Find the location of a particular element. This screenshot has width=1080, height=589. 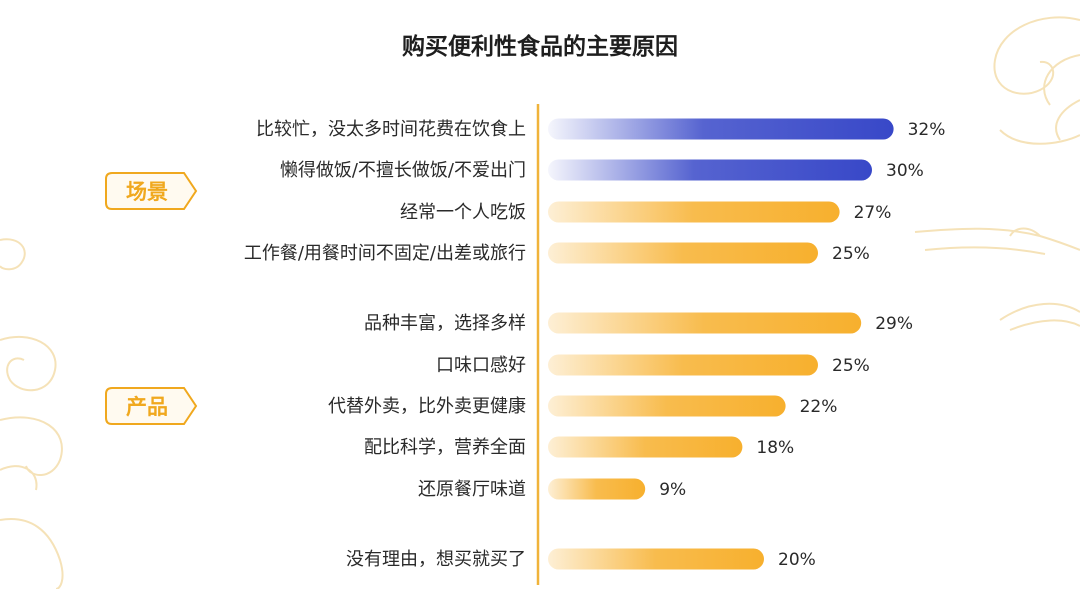

category-label: 懒得做饭/不擅长做饭/不爱出门 is located at coordinates (403, 170).